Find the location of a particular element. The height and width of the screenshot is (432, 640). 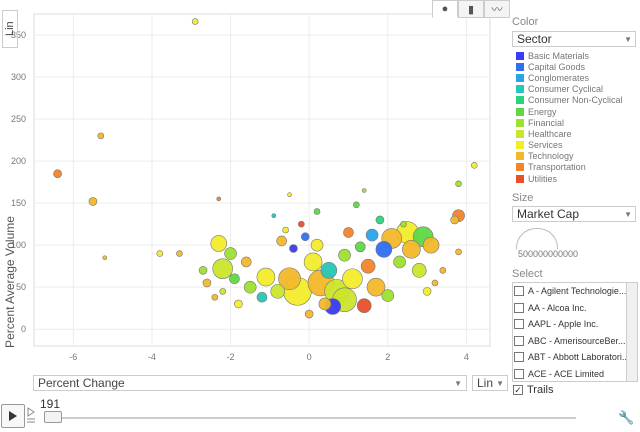

legend-item: Basic Materials is located at coordinates (569, 55).